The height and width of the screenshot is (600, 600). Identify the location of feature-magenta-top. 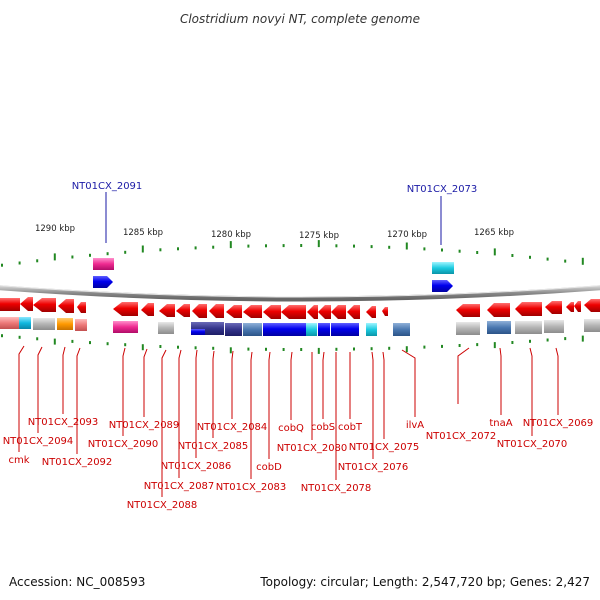
(103, 264).